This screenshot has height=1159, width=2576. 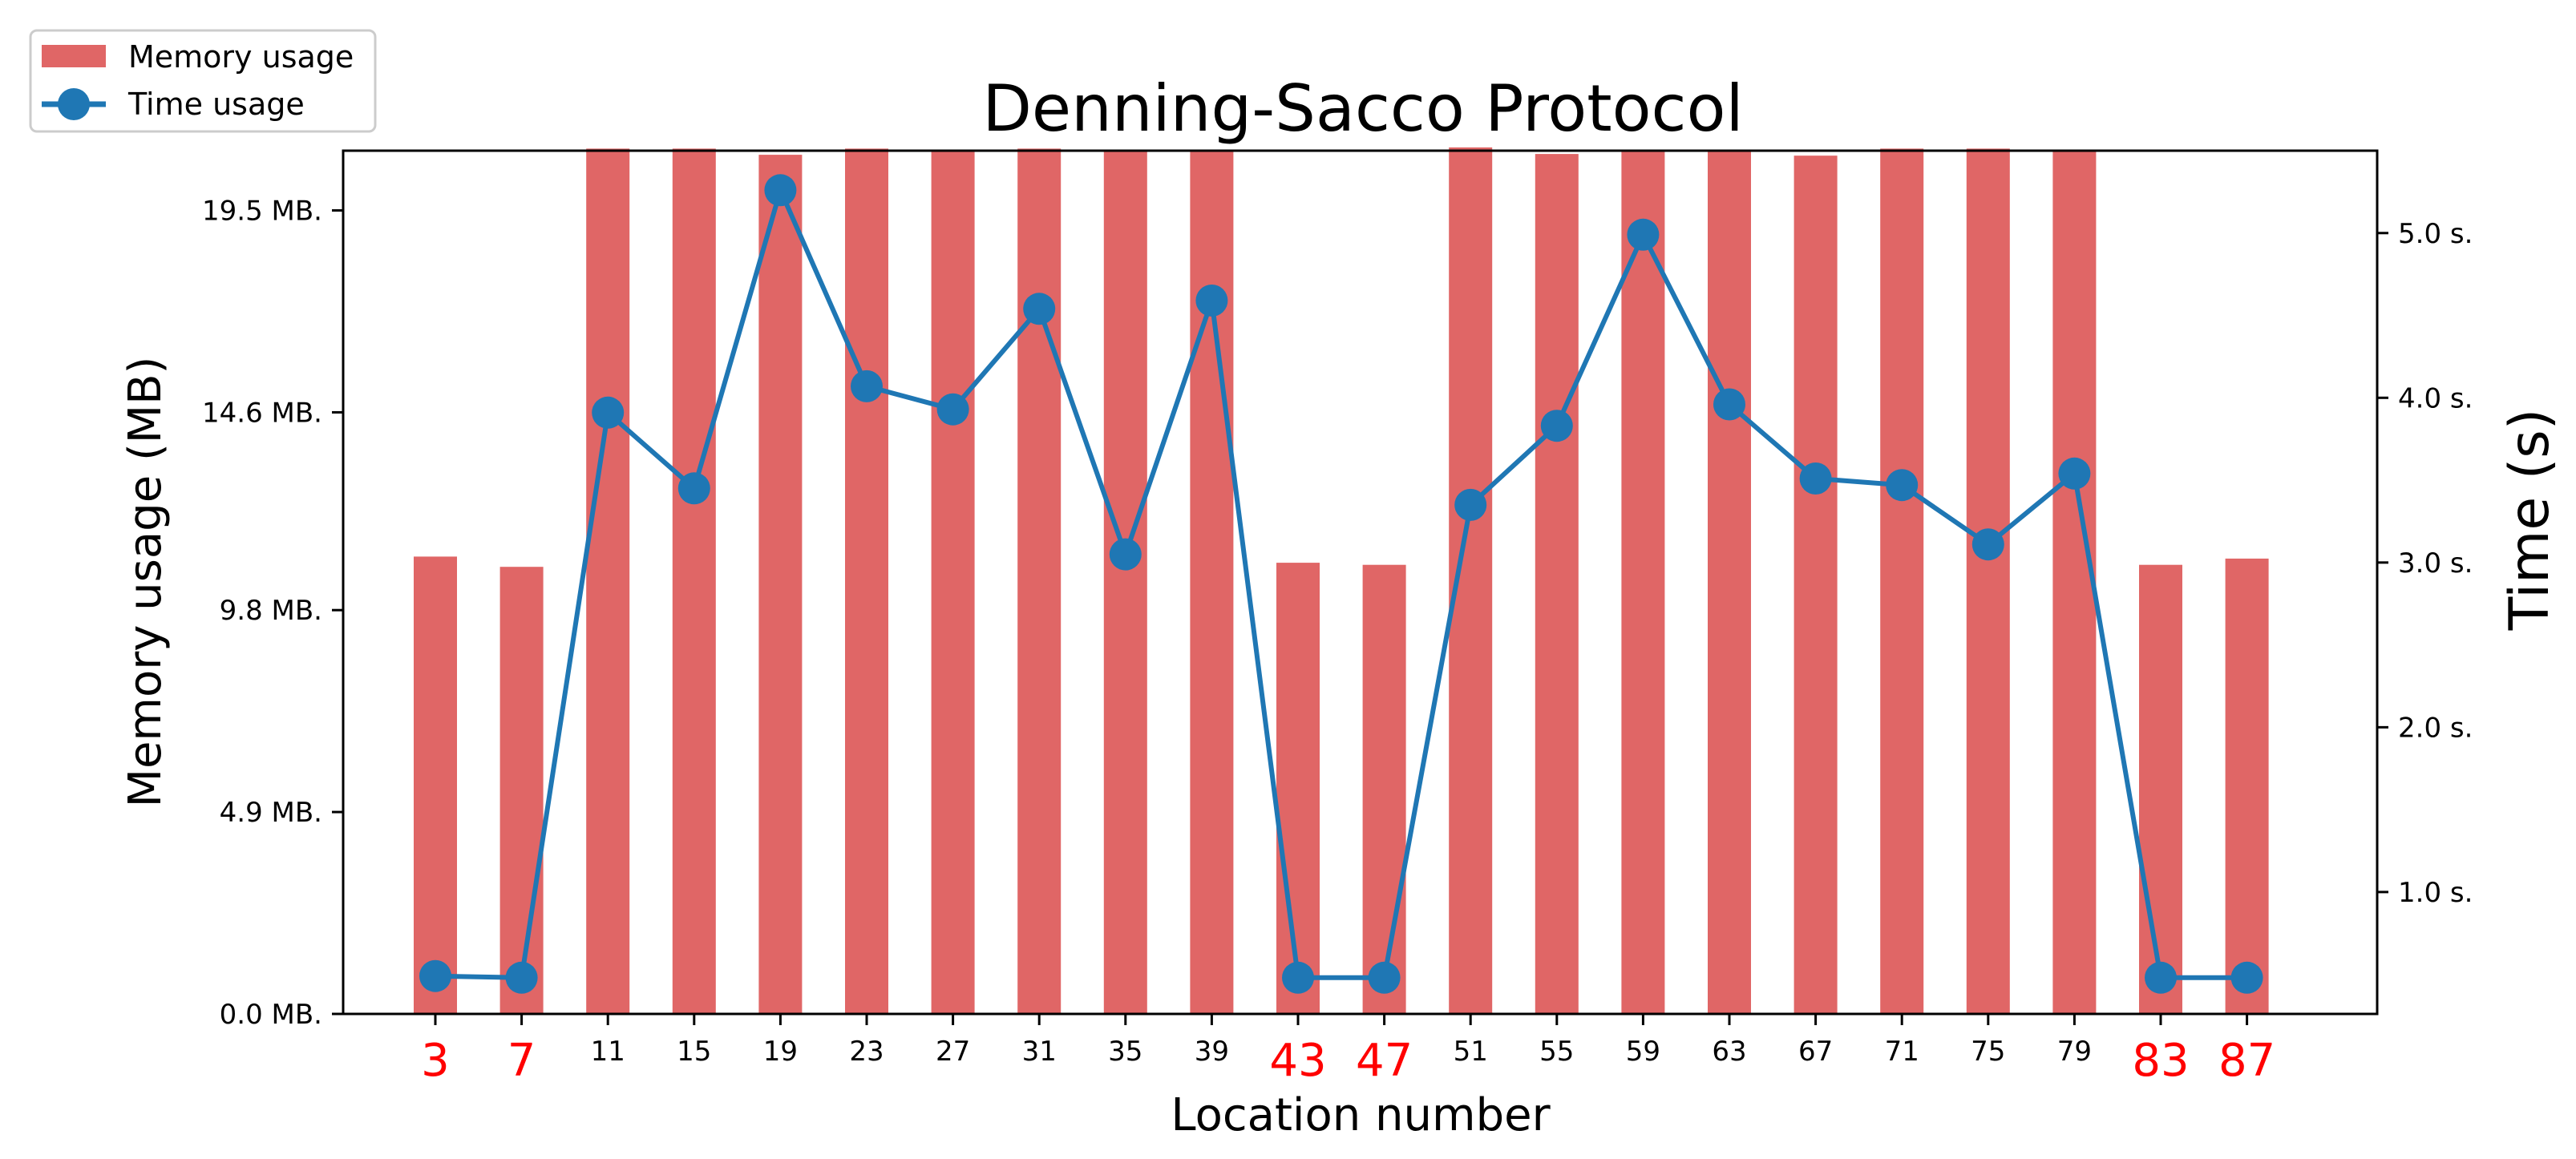 What do you see at coordinates (1362, 108) in the screenshot?
I see `chart-title: Denning-Sacco Protocol` at bounding box center [1362, 108].